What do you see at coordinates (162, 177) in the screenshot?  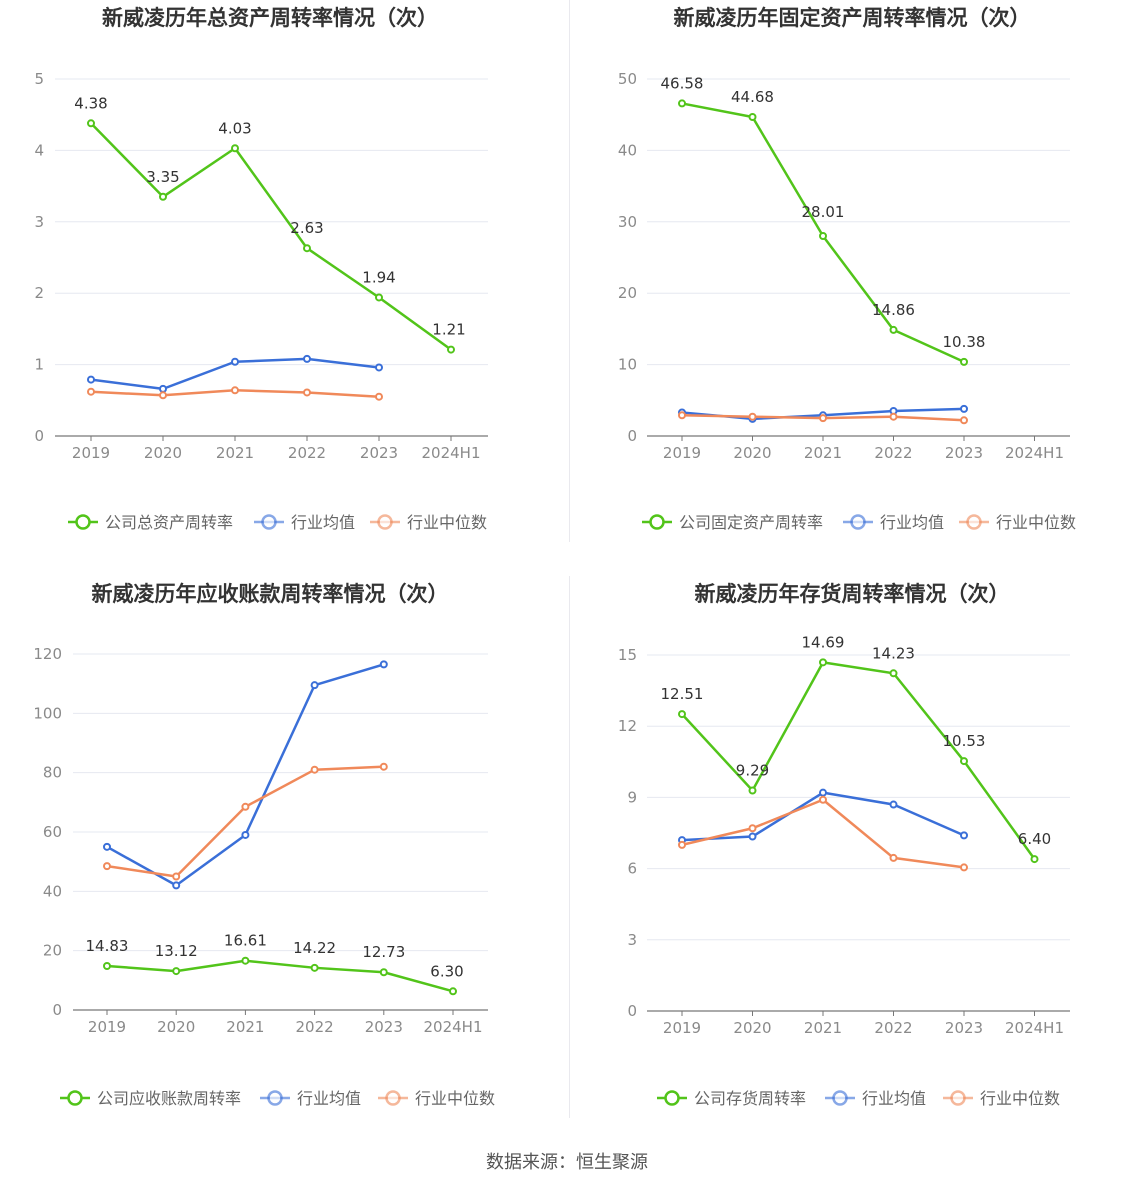 I see `data-label: 3.35` at bounding box center [162, 177].